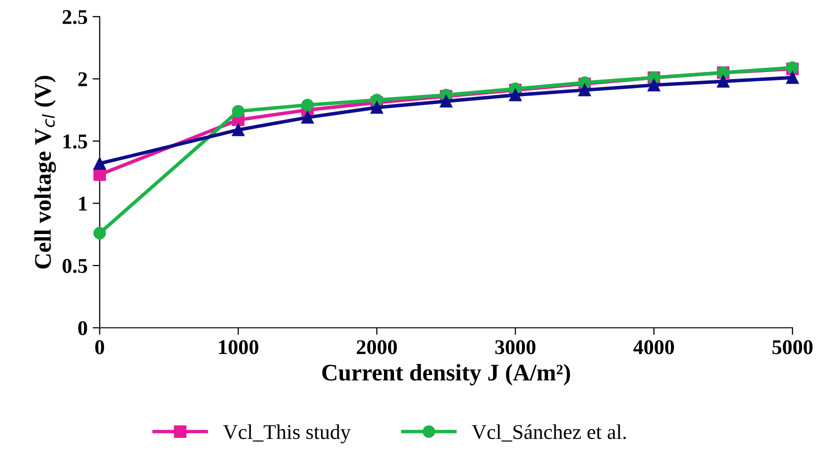 This screenshot has width=817, height=475. I want to click on x-tick-label: 1000, so click(238, 347).